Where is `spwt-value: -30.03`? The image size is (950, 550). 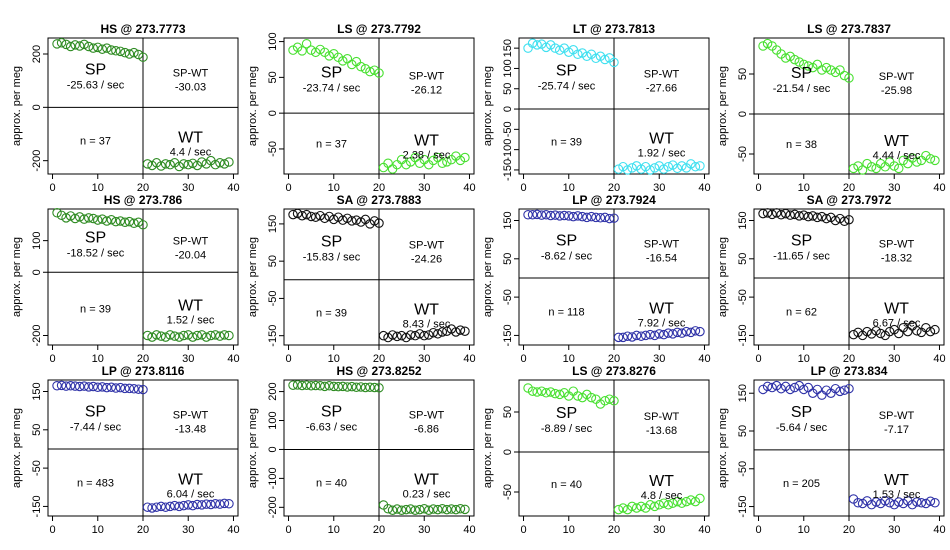 spwt-value: -30.03 is located at coordinates (190, 88).